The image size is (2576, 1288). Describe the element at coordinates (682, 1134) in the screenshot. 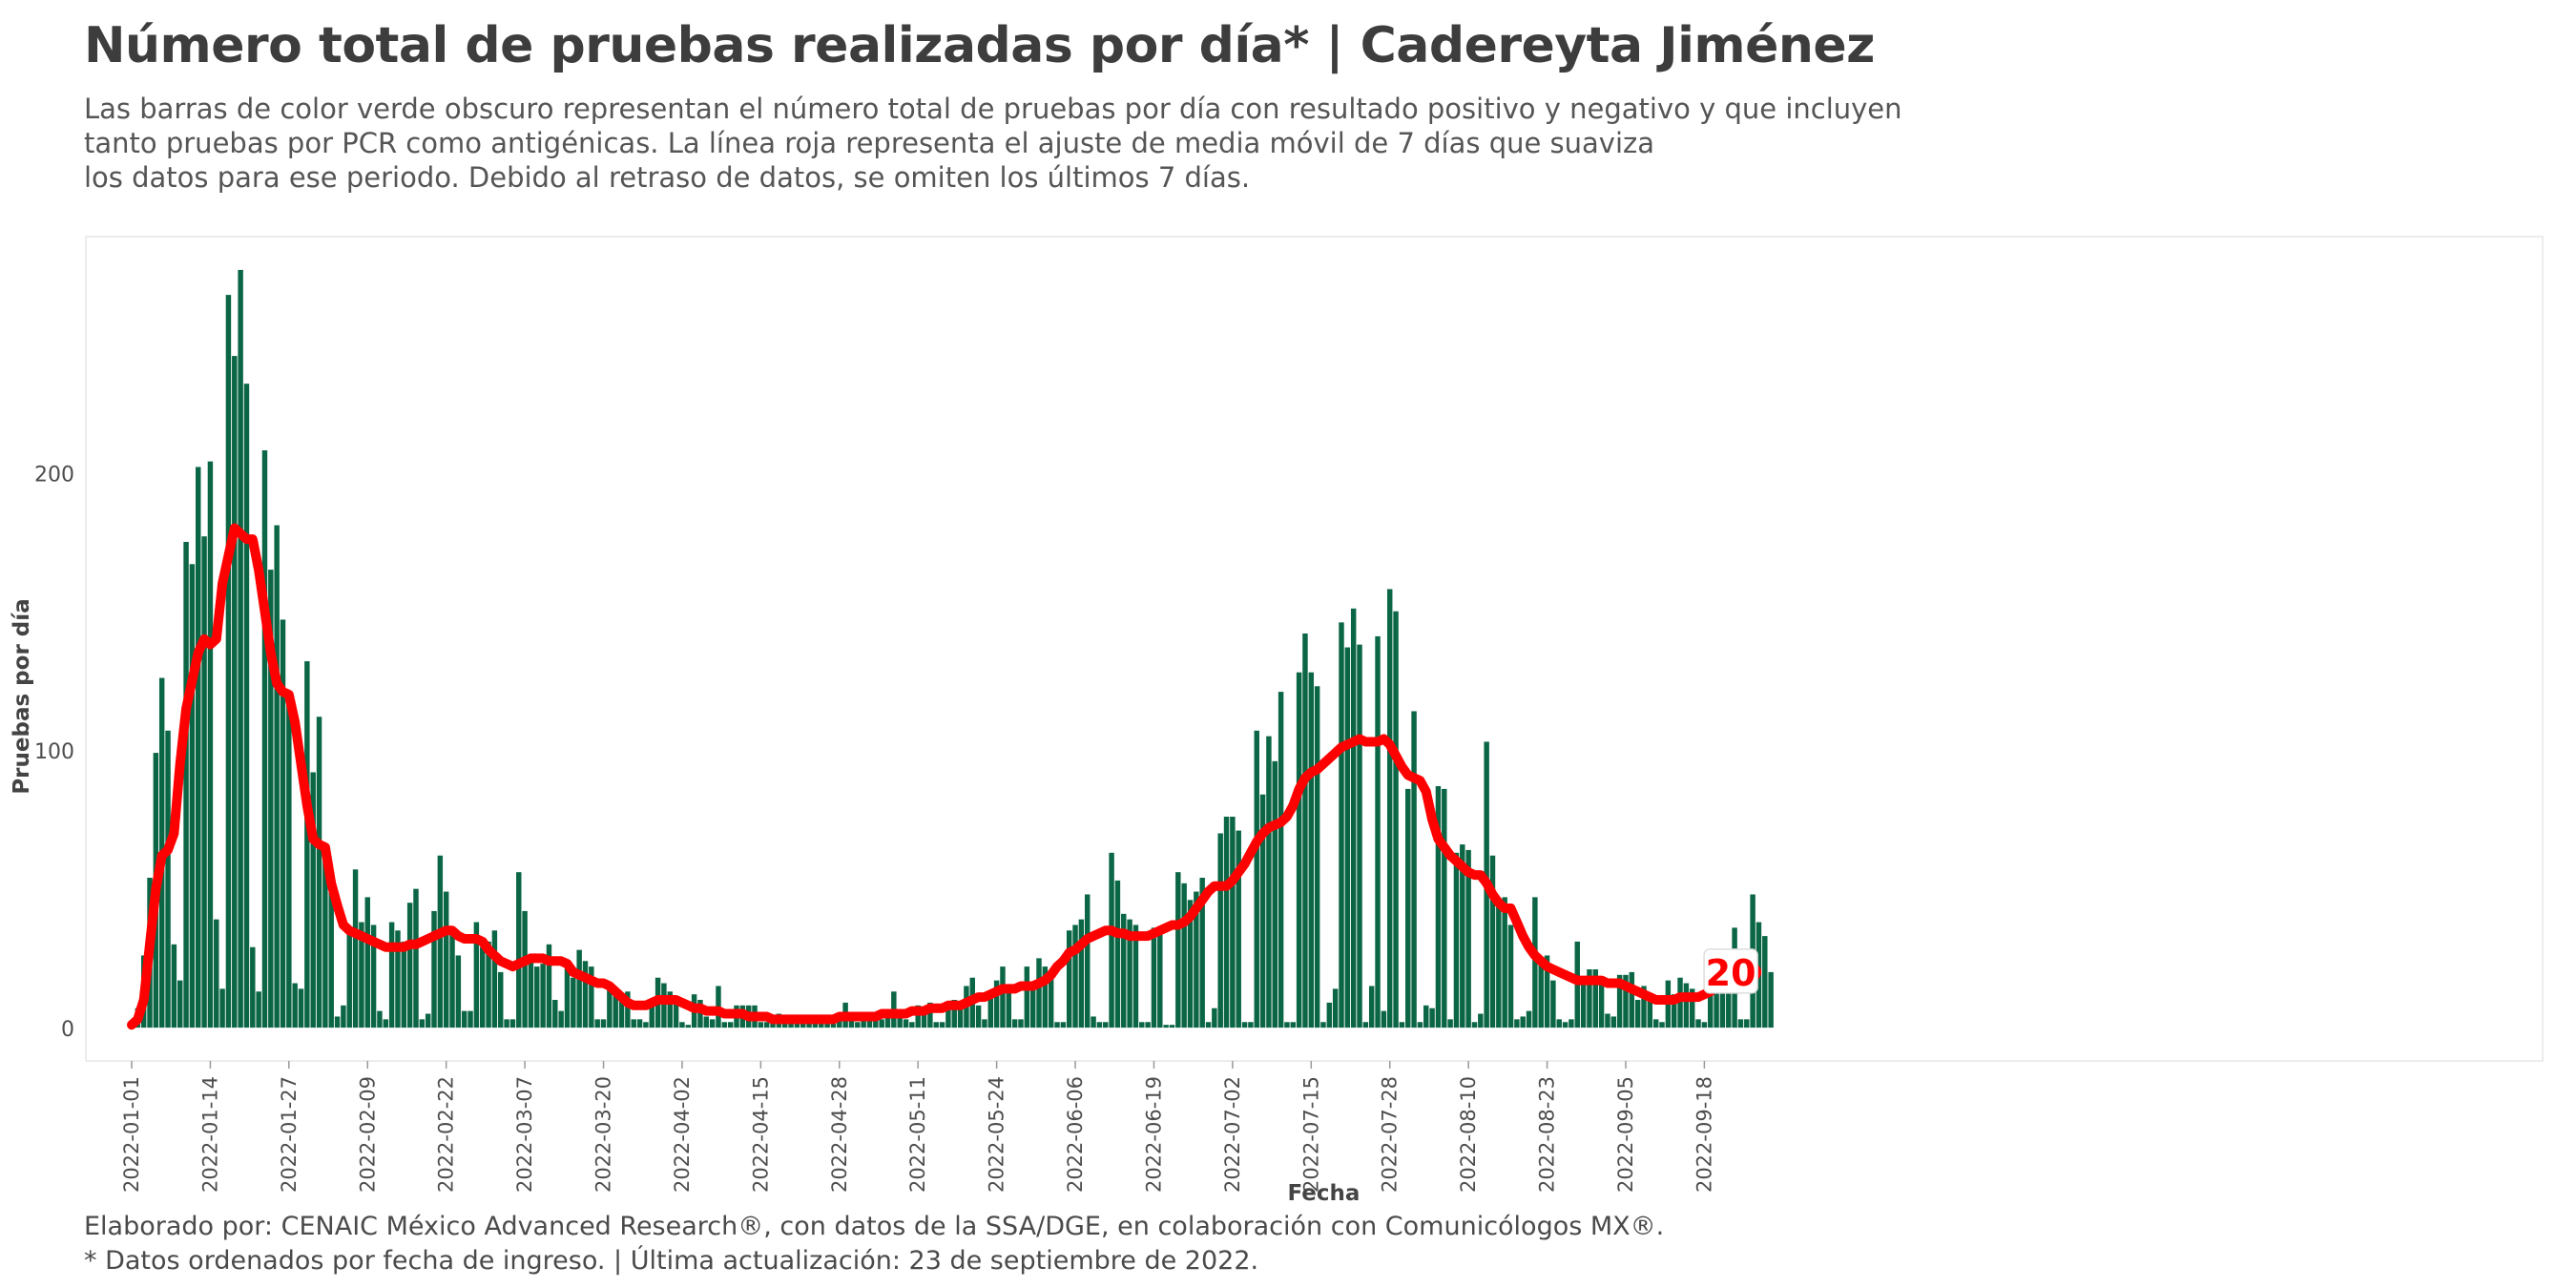

I see `x-tick-label: 2022-04-02` at that location.